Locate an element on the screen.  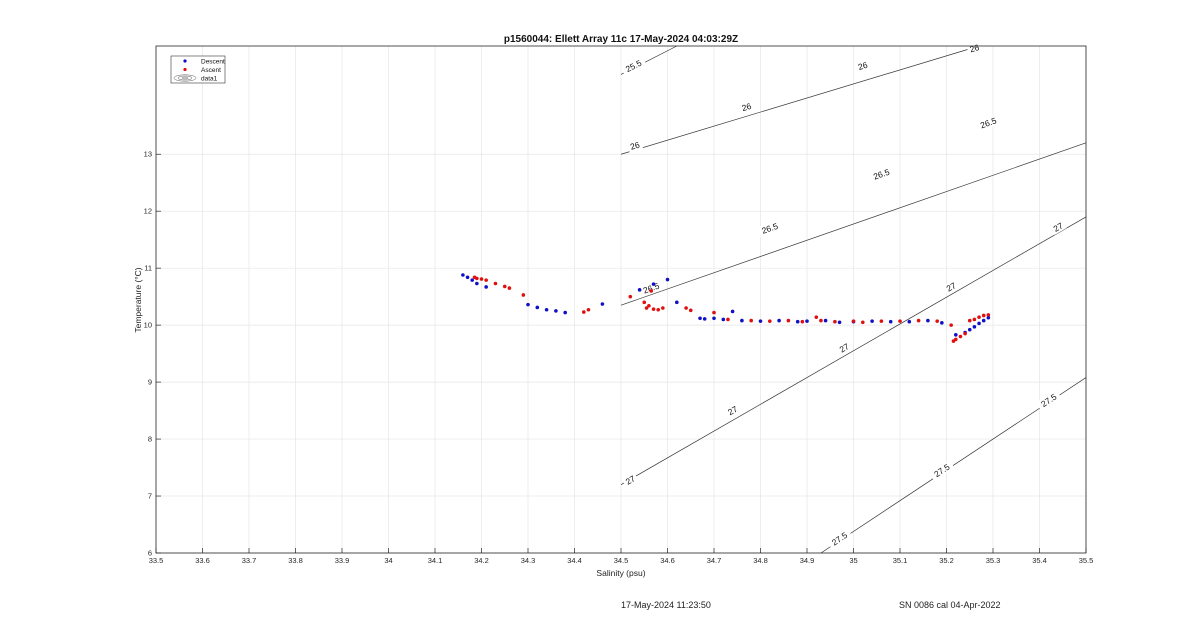
x-tick-label: 34.8 is located at coordinates (760, 560).